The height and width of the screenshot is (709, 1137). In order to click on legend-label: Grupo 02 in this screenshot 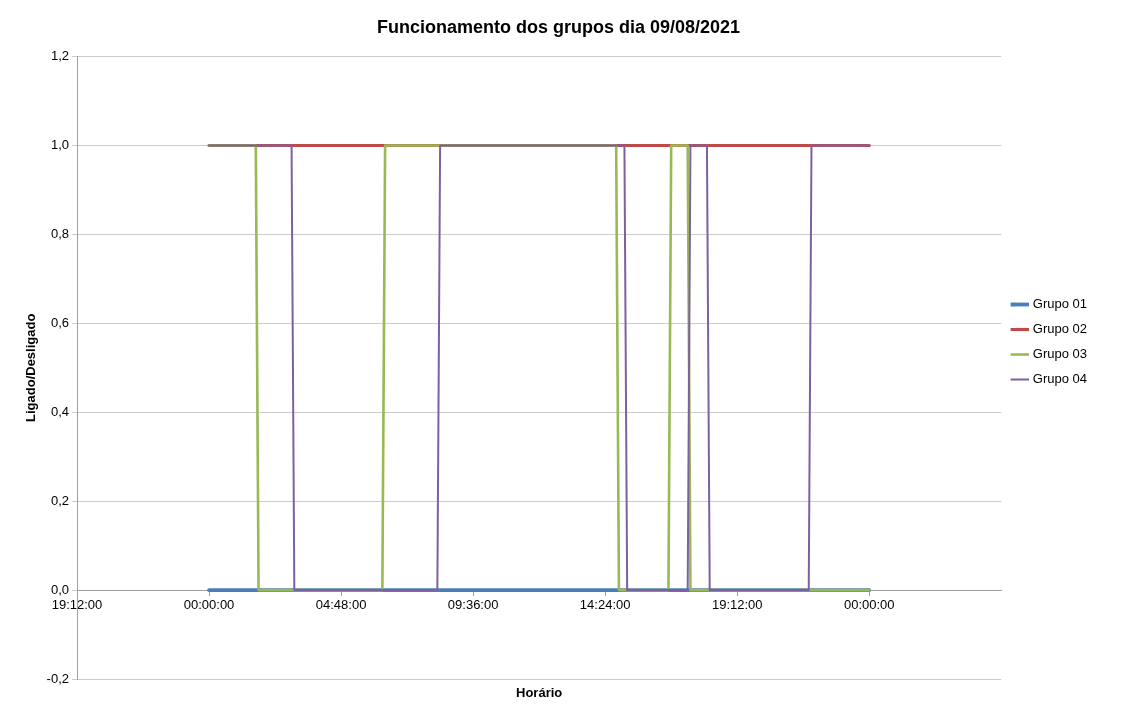, I will do `click(1059, 329)`.